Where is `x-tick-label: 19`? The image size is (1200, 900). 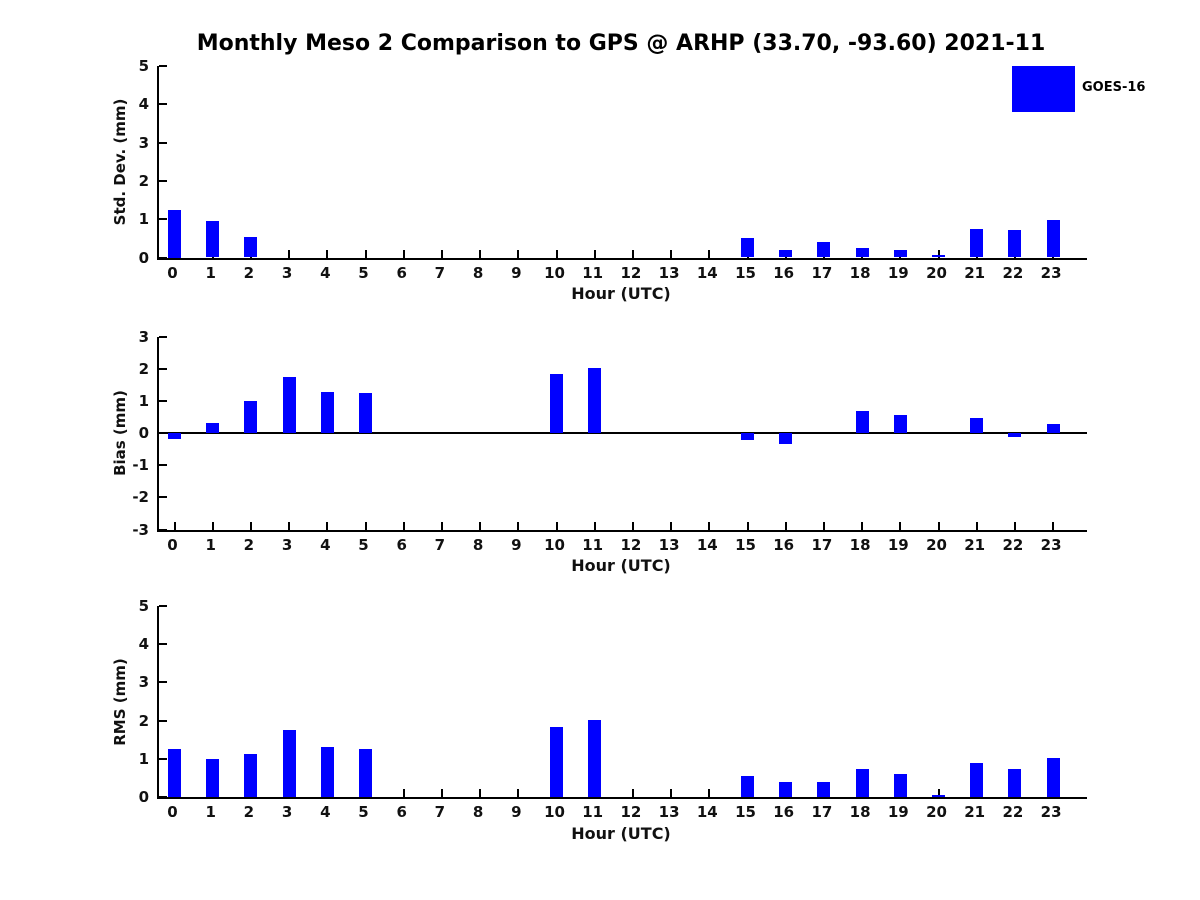 x-tick-label: 19 is located at coordinates (898, 544).